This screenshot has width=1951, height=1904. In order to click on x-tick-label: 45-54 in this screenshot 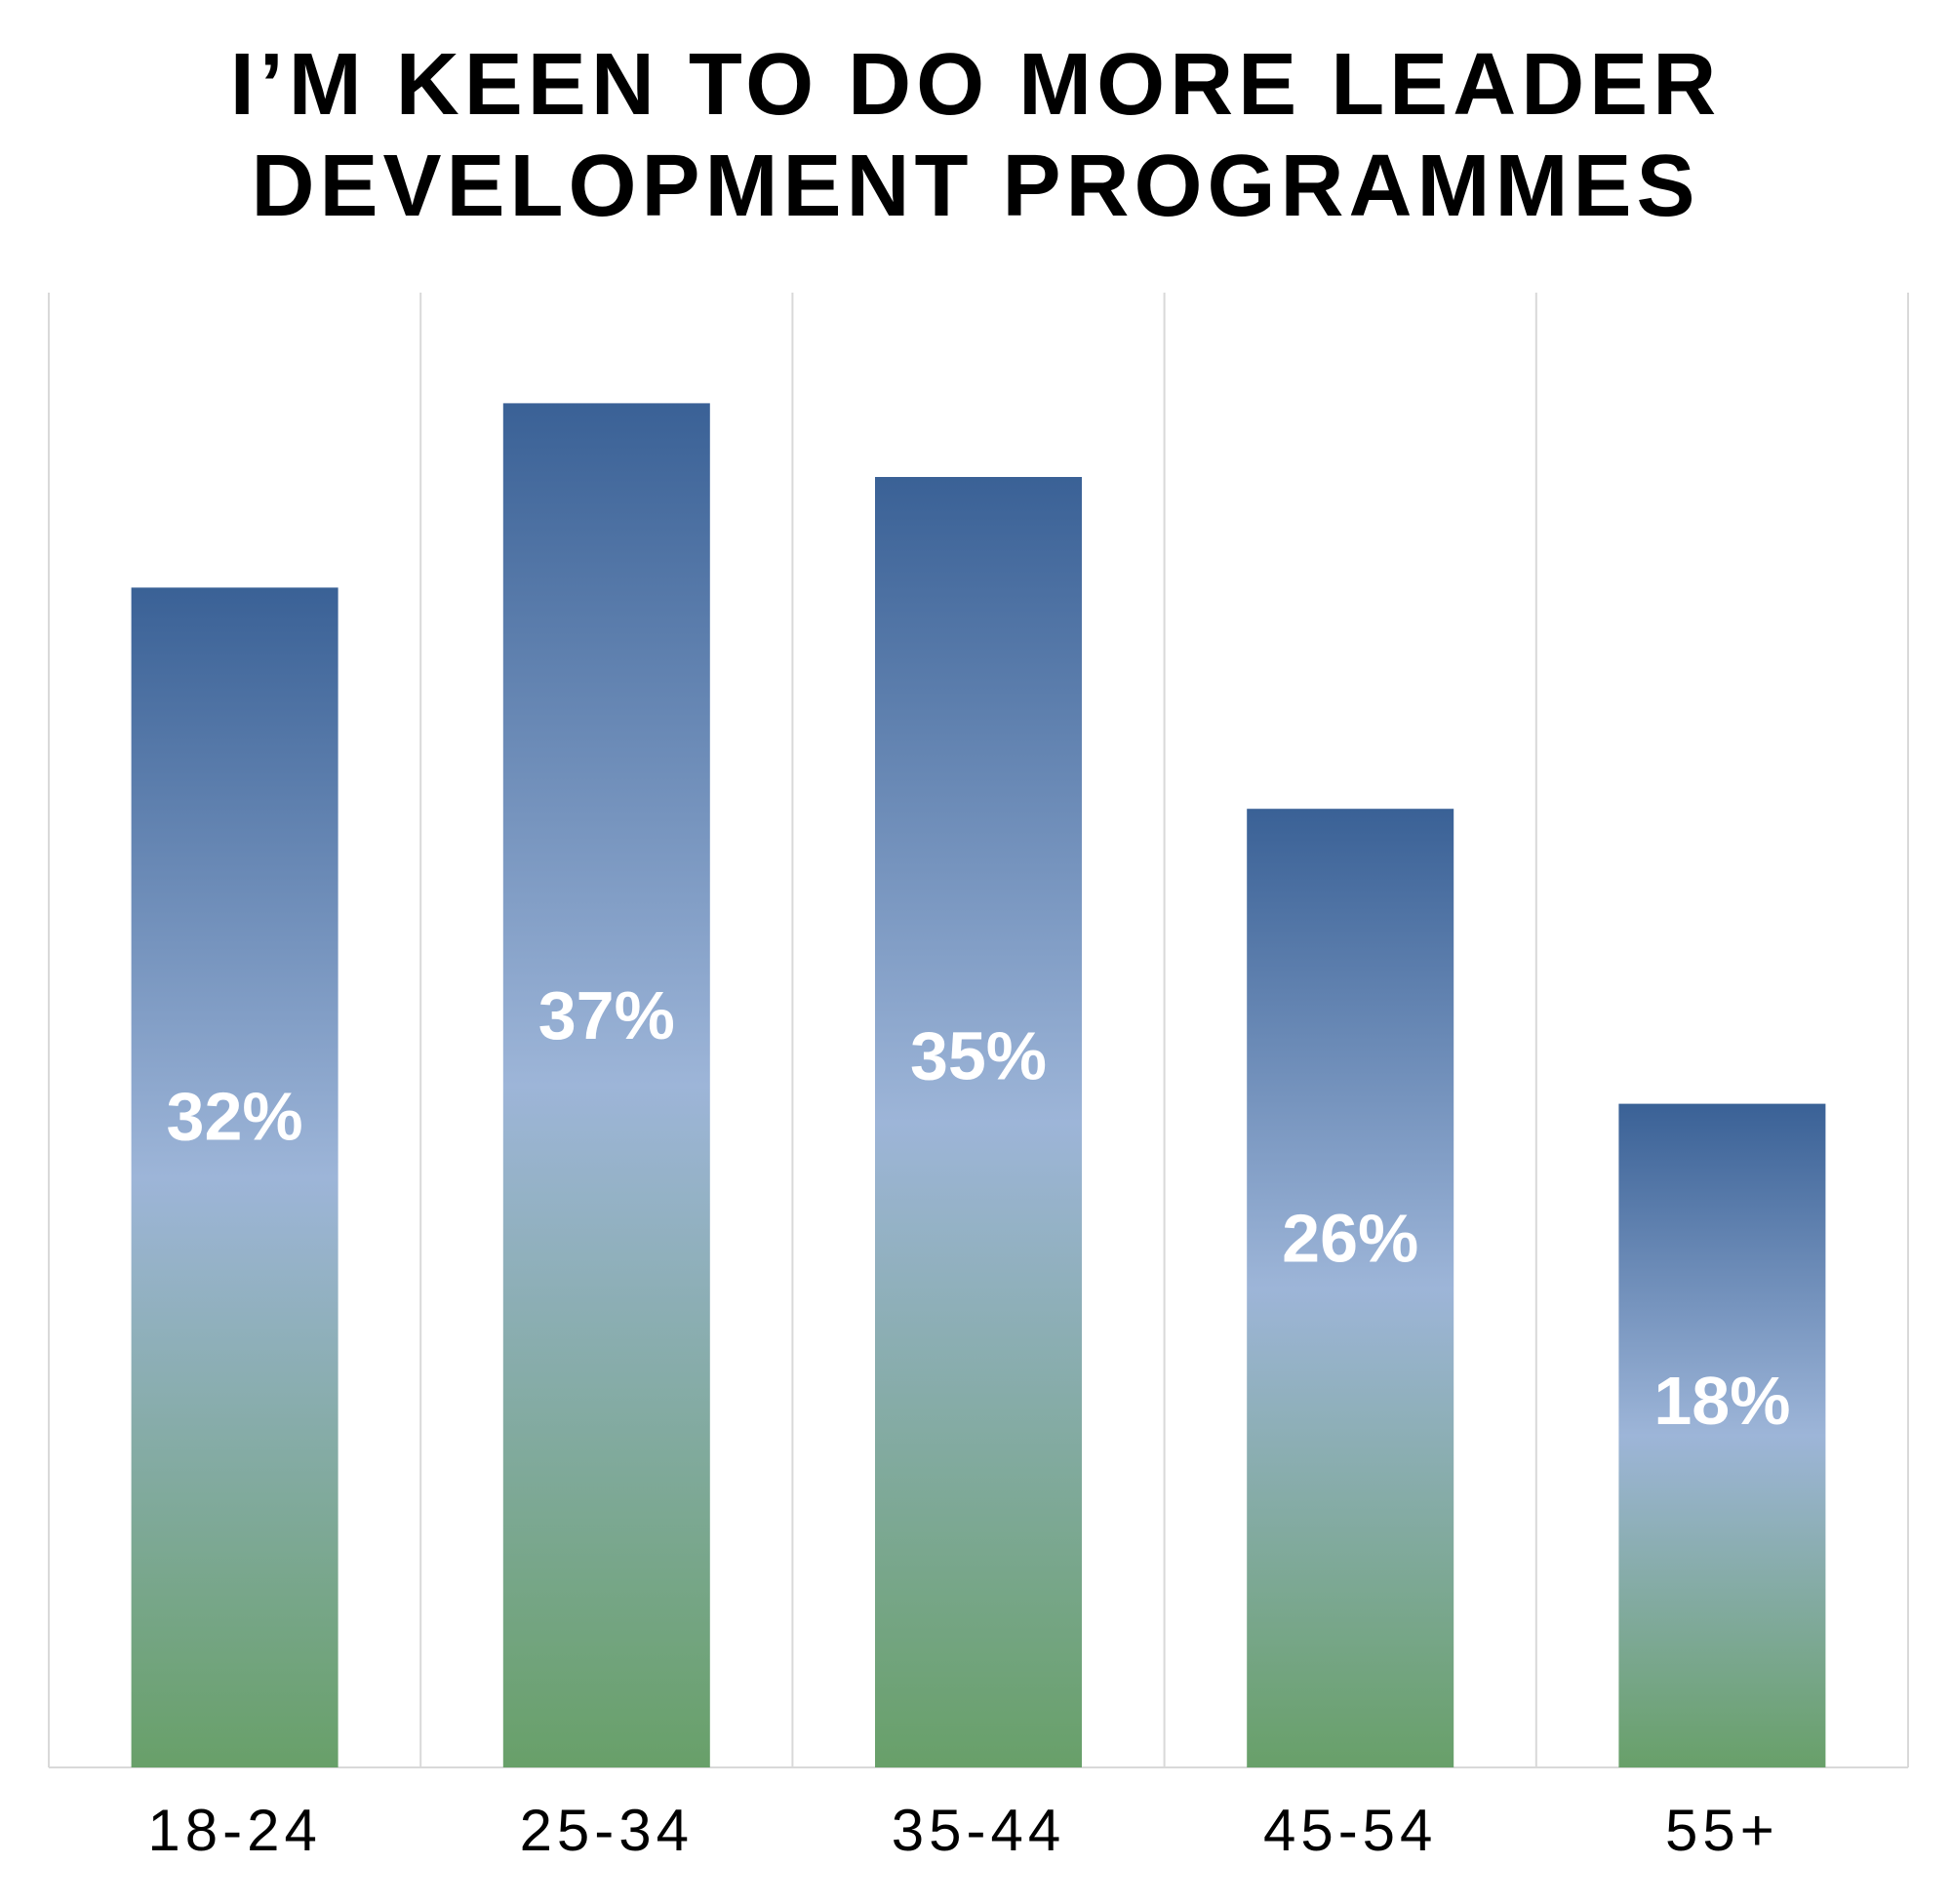, I will do `click(1350, 1830)`.